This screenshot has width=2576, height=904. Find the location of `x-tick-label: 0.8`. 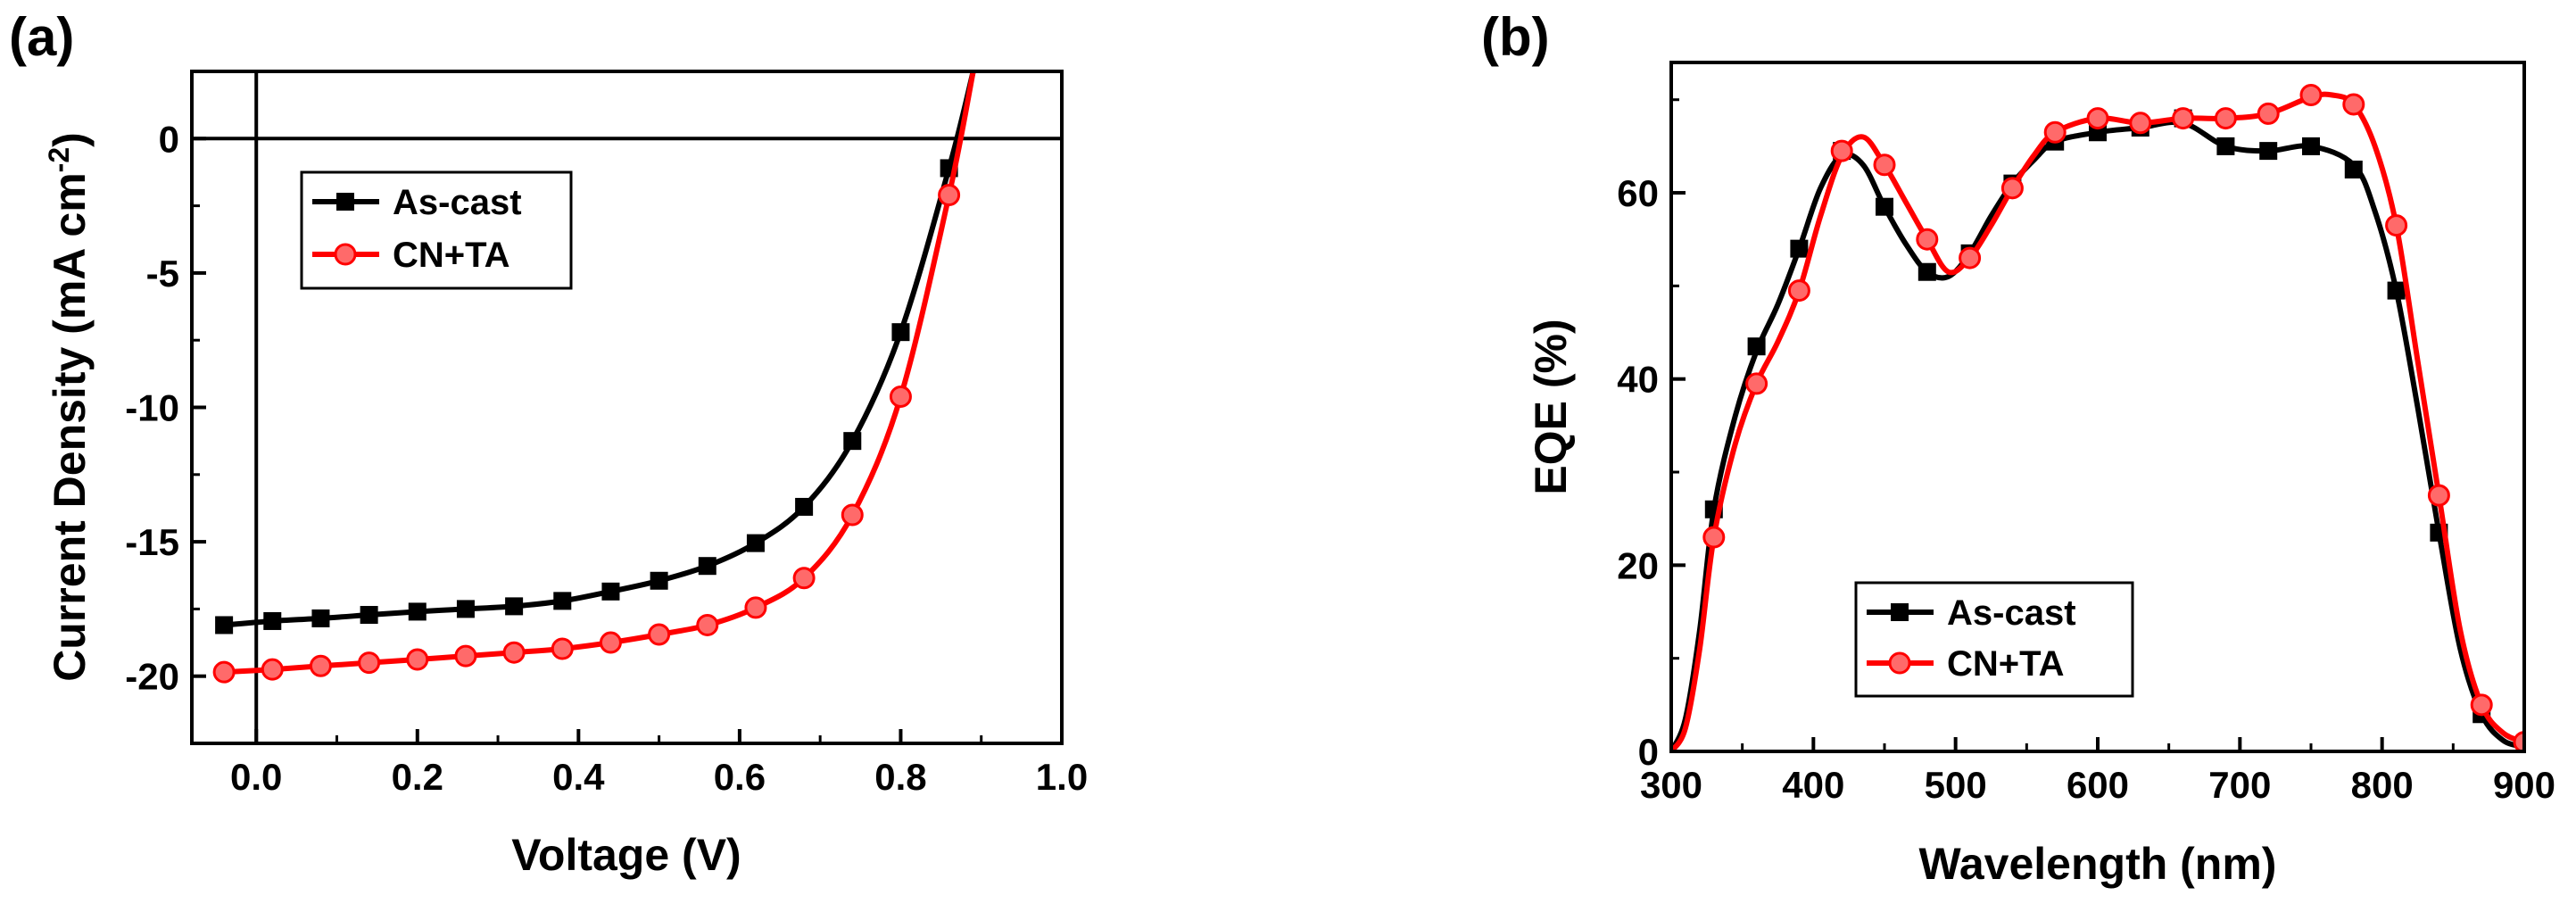

x-tick-label: 0.8 is located at coordinates (900, 777).